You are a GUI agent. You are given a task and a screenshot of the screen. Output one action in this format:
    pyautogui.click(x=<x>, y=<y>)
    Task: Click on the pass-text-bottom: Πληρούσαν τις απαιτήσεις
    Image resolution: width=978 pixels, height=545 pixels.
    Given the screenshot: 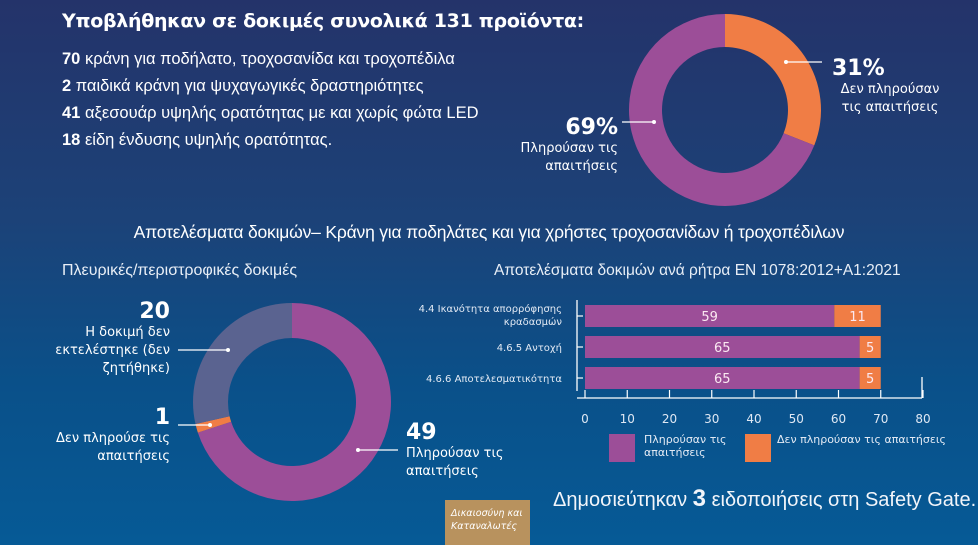 What is the action you would take?
    pyautogui.click(x=455, y=462)
    